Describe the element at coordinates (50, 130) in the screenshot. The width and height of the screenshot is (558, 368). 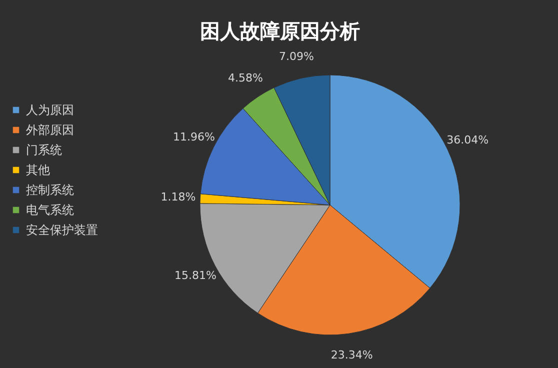
I see `legend-label: 外部原因` at that location.